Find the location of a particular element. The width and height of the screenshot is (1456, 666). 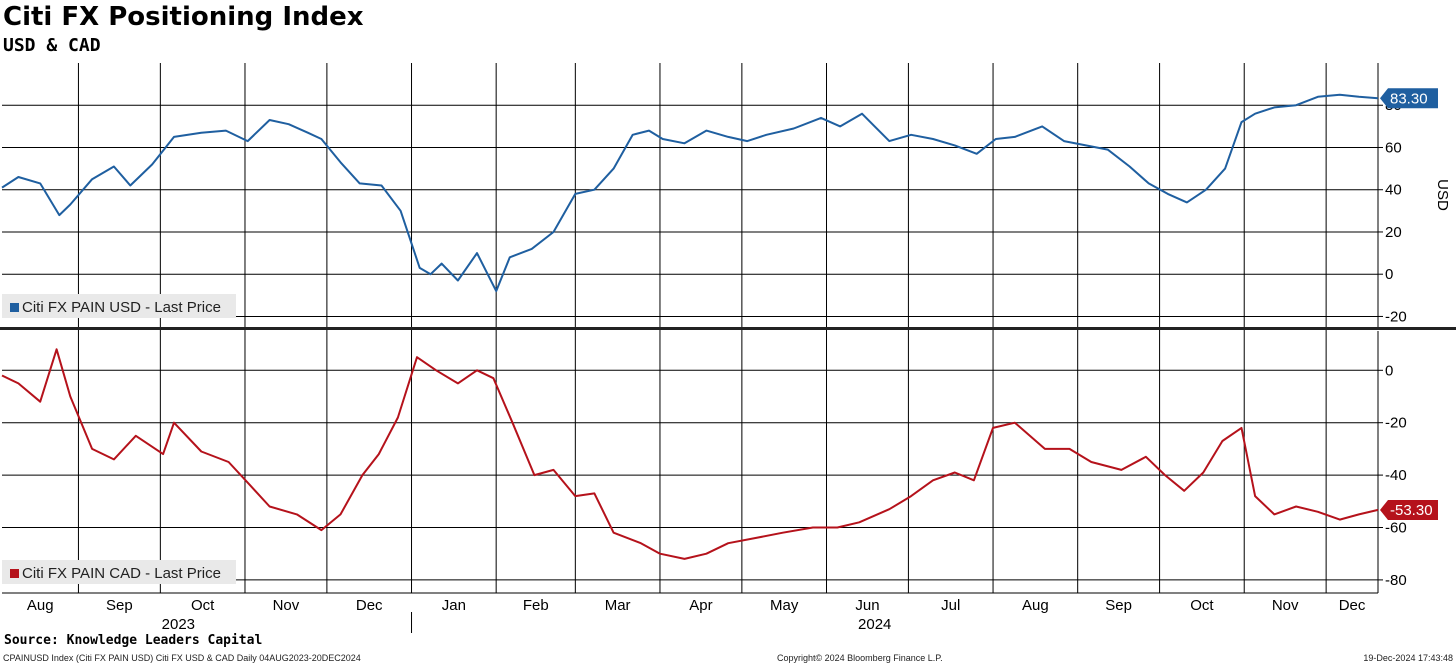

x-month-label: Apr is located at coordinates (700, 605).